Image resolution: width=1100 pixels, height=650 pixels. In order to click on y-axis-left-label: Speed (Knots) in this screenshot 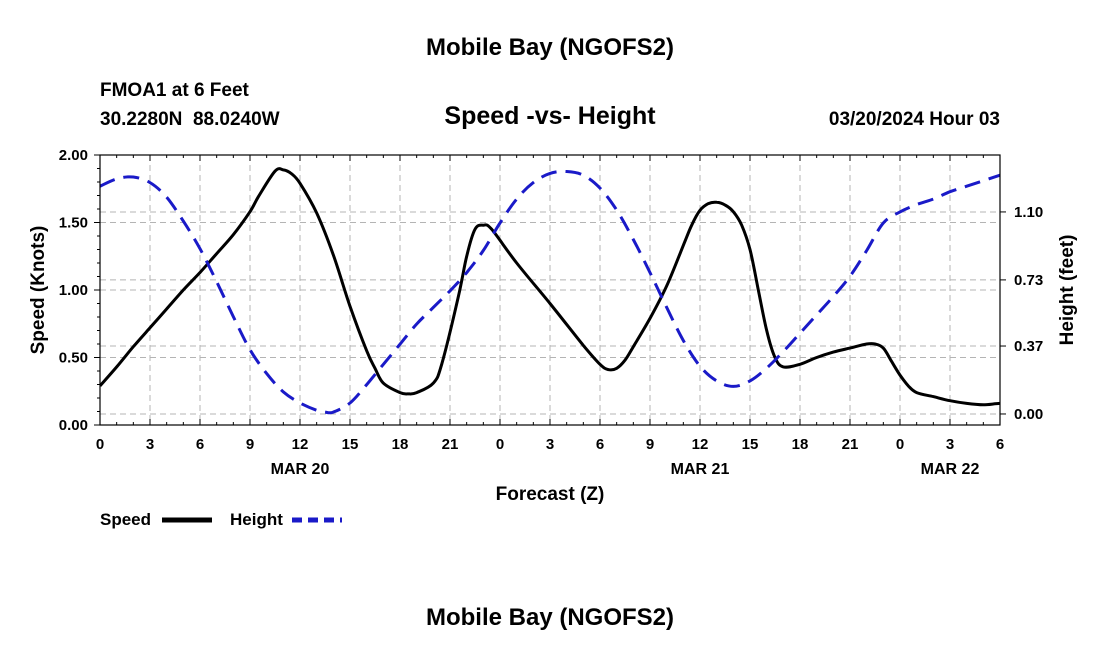, I will do `click(38, 290)`.